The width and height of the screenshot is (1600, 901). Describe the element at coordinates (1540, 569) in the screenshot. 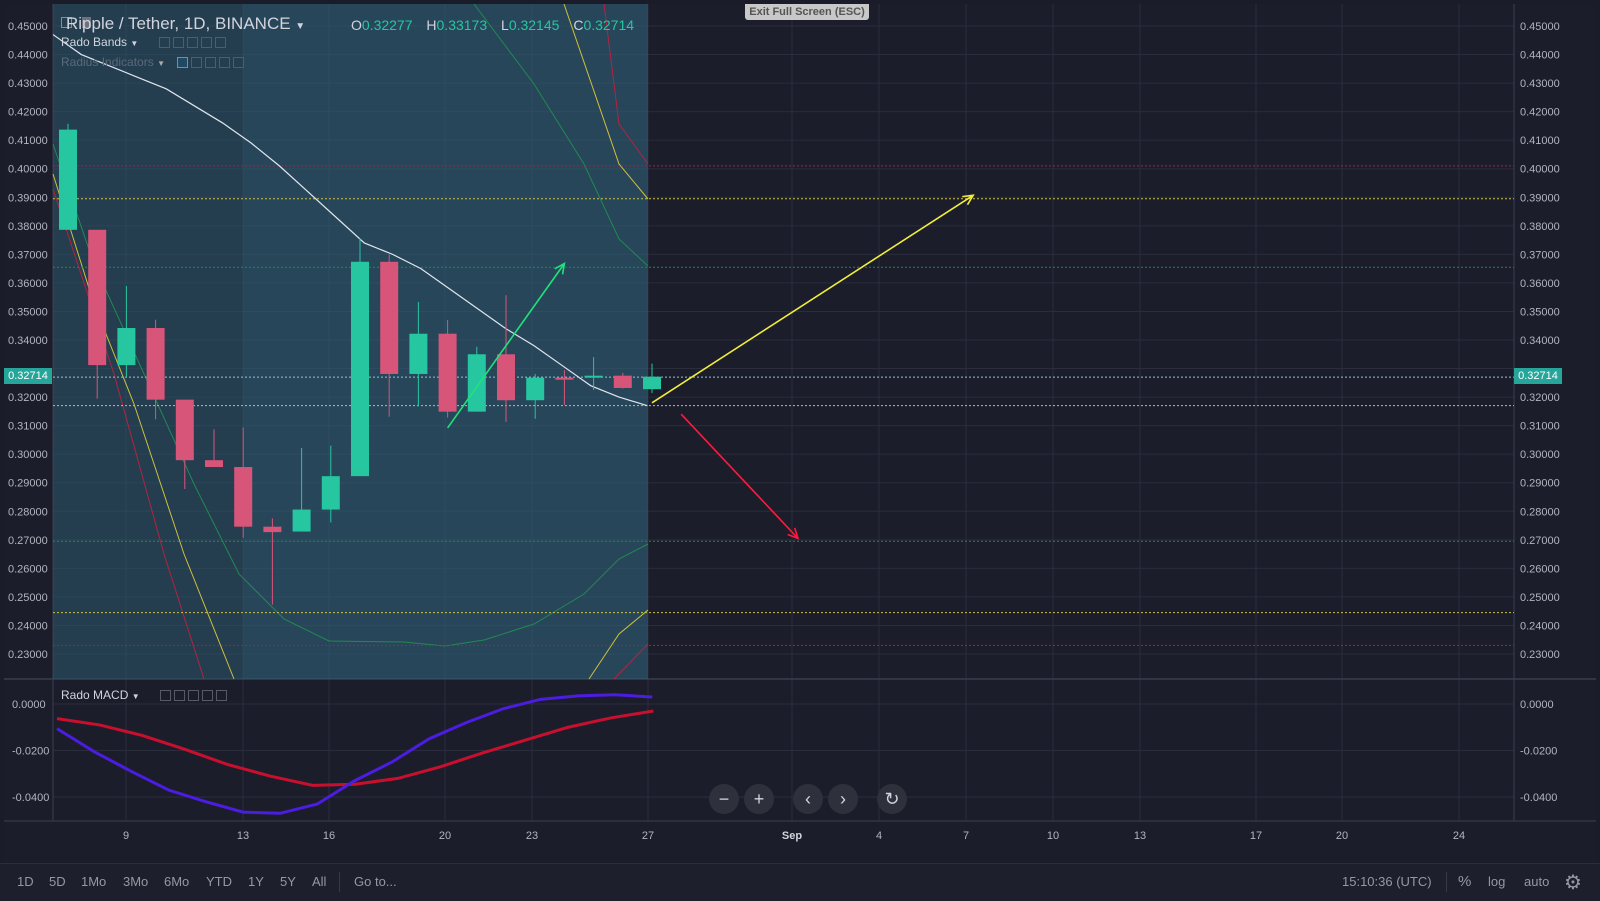

I see `price-tick-right: 0.26000` at that location.